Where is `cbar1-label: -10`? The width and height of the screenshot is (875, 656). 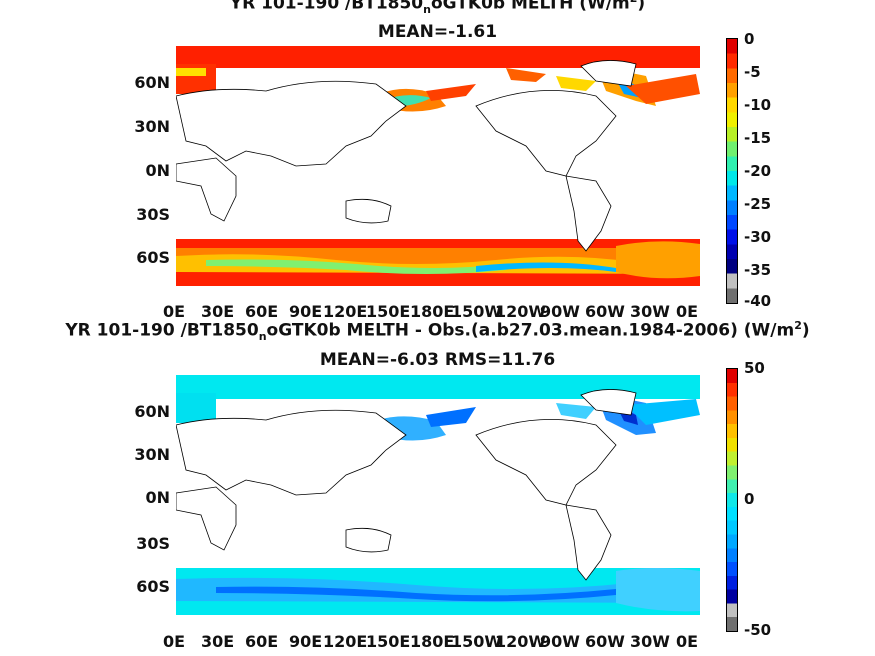
cbar1-label: -10 is located at coordinates (758, 105).